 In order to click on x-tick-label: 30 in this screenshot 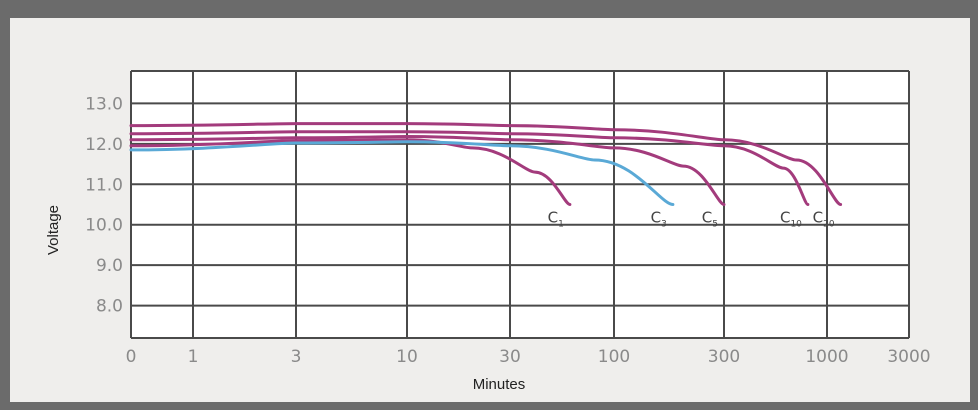, I will do `click(510, 357)`.